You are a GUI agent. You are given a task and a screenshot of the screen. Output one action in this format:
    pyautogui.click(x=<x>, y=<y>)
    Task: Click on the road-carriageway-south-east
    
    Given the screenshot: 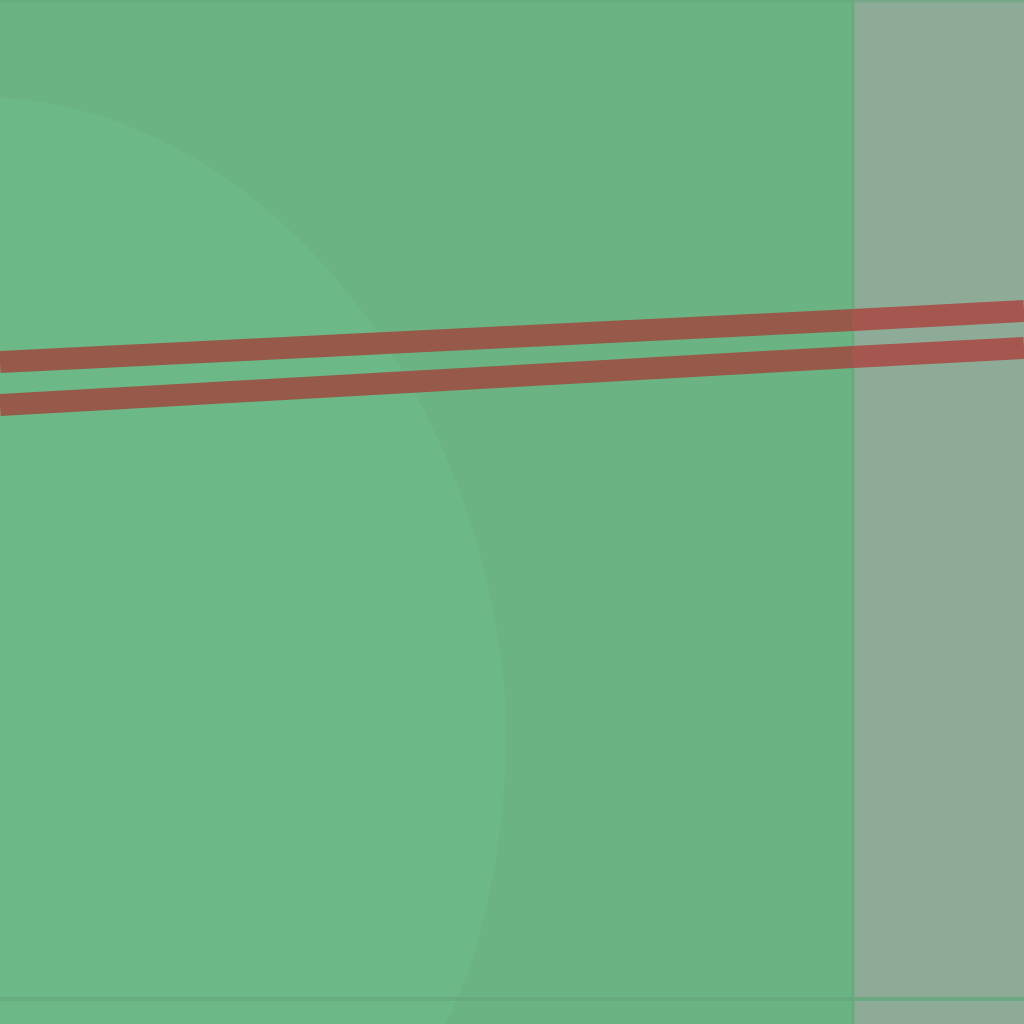 What is the action you would take?
    pyautogui.click(x=938, y=352)
    